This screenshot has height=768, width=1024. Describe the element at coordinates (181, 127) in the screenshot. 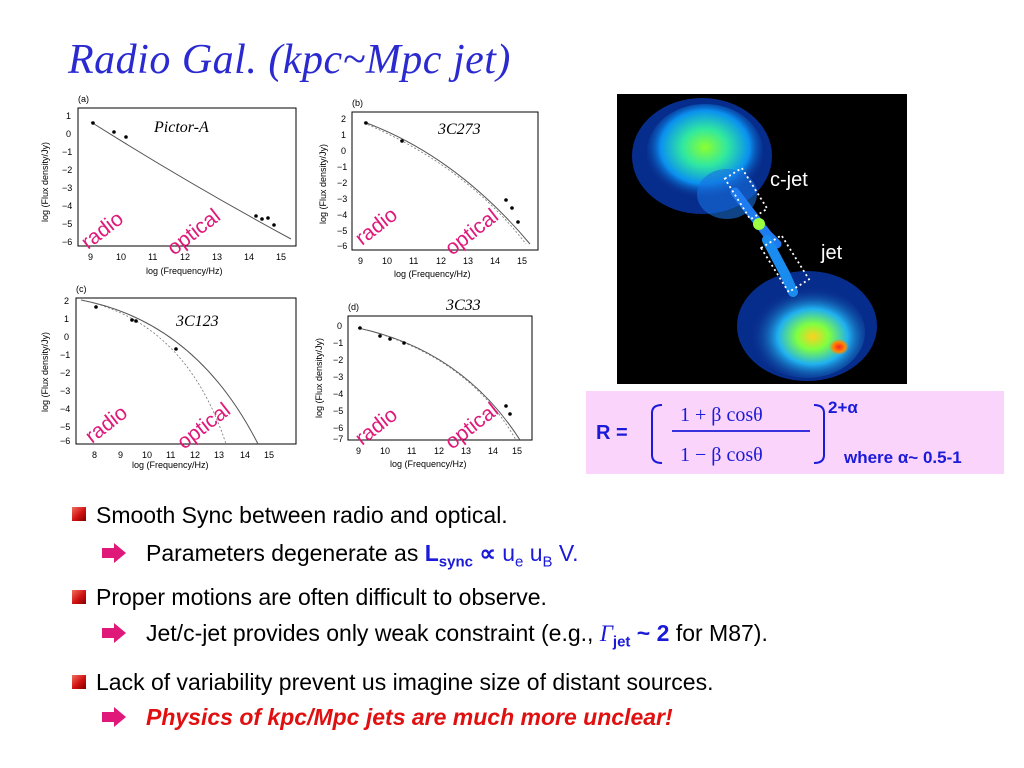

I see `source-name: Pictor-A` at that location.